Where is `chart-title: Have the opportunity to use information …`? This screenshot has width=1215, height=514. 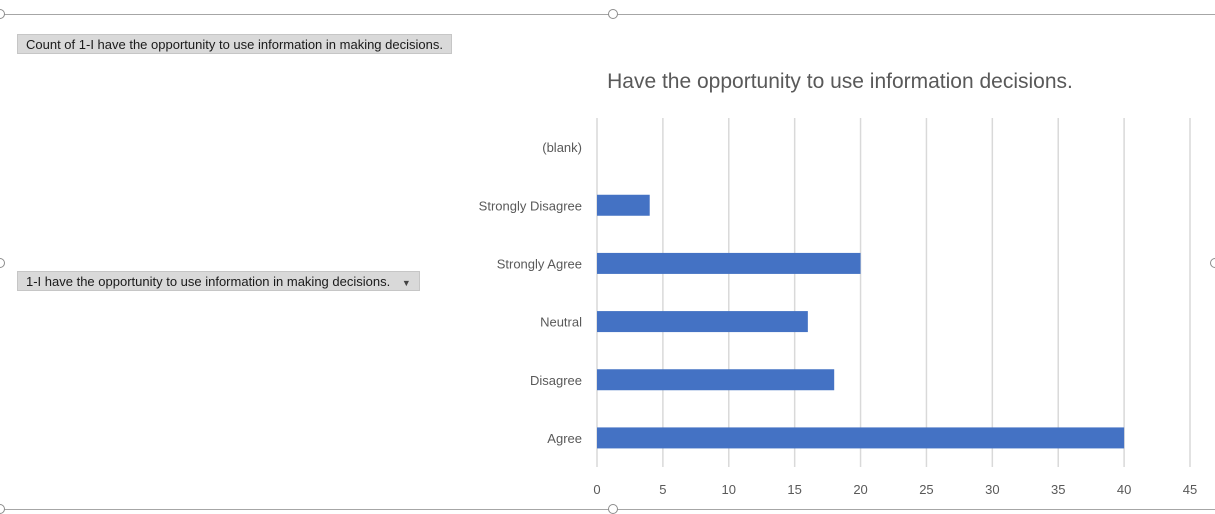 chart-title: Have the opportunity to use information … is located at coordinates (840, 81).